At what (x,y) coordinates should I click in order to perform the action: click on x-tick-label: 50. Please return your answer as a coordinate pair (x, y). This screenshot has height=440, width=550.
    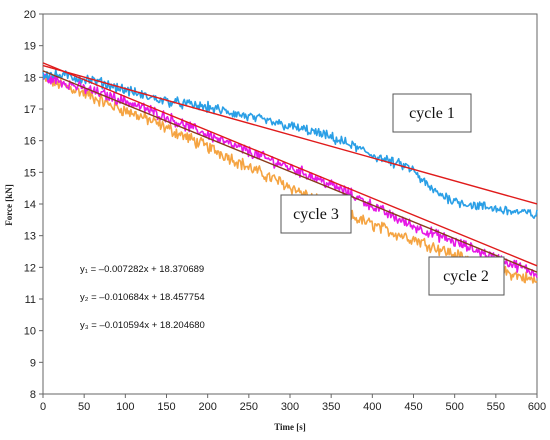
    Looking at the image, I should click on (84, 407).